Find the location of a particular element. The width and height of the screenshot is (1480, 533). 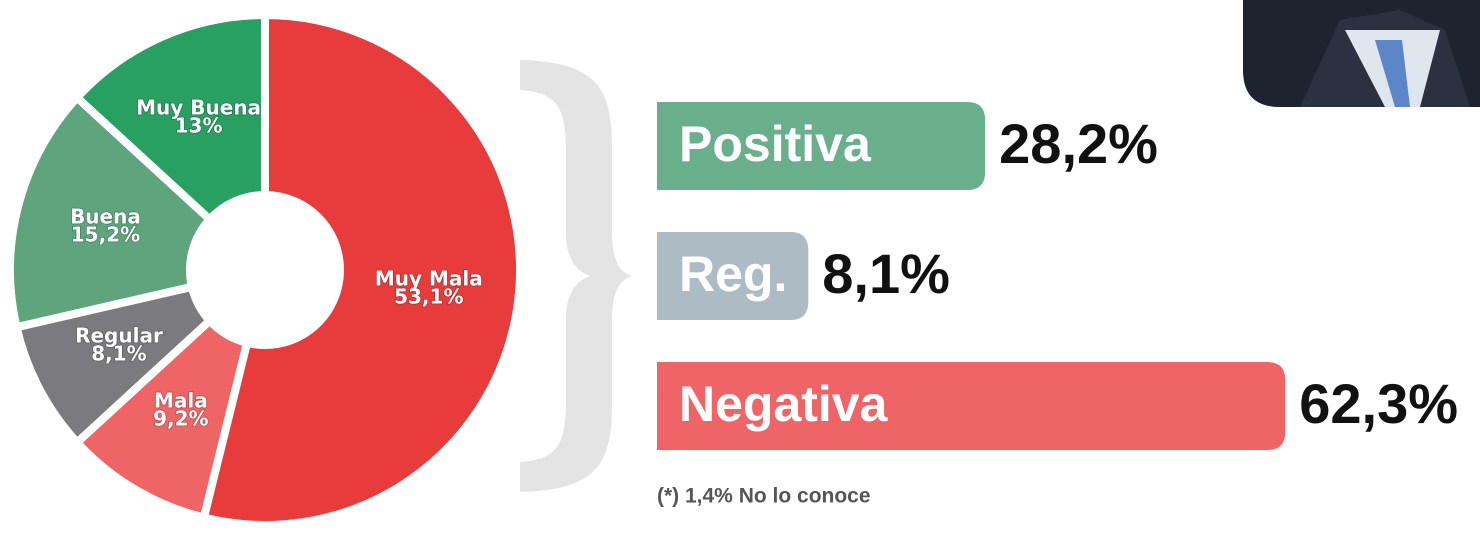

bar-value: 62,3% is located at coordinates (1378, 403).